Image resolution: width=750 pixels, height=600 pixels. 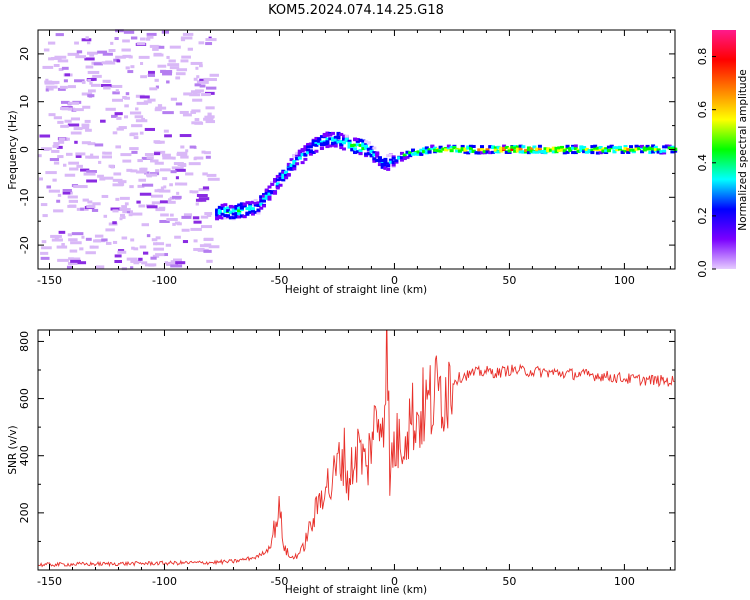 I want to click on colorbar-tick-label: 0.2, so click(x=702, y=216).